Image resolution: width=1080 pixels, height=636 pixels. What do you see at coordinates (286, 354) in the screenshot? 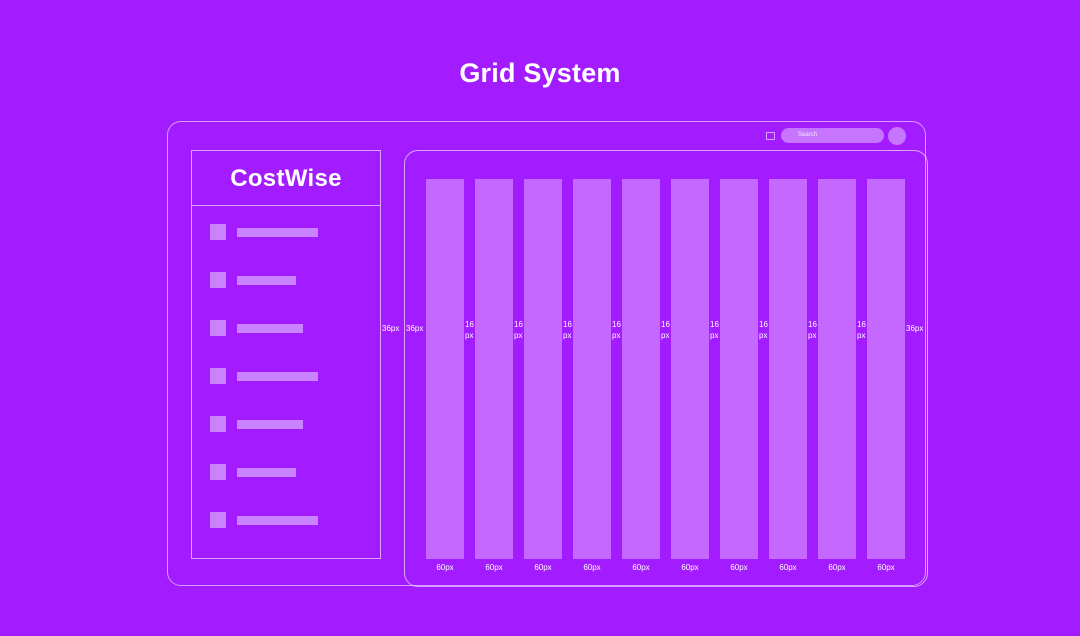
I see `sidebar: CostWise` at bounding box center [286, 354].